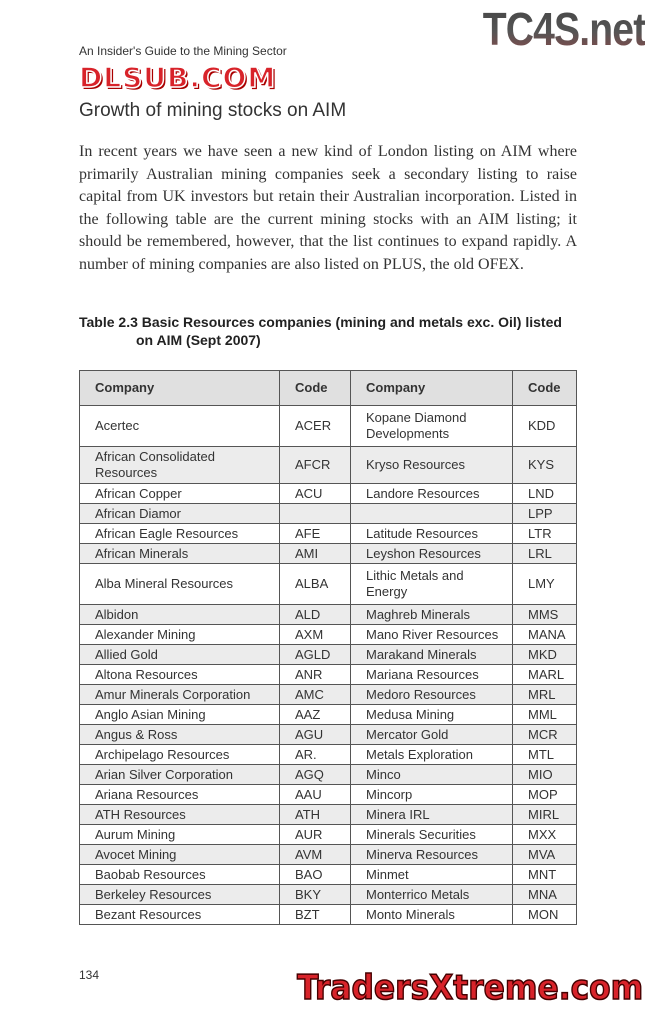 The image size is (651, 1024). Describe the element at coordinates (179, 794) in the screenshot. I see `company-left-cell: Ariana Resources` at that location.